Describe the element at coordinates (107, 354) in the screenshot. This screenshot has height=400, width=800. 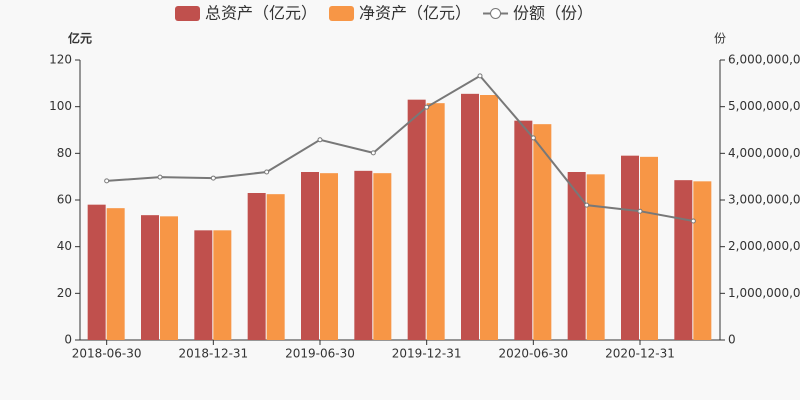
I see `x-tick-label: 2018-06-30` at that location.